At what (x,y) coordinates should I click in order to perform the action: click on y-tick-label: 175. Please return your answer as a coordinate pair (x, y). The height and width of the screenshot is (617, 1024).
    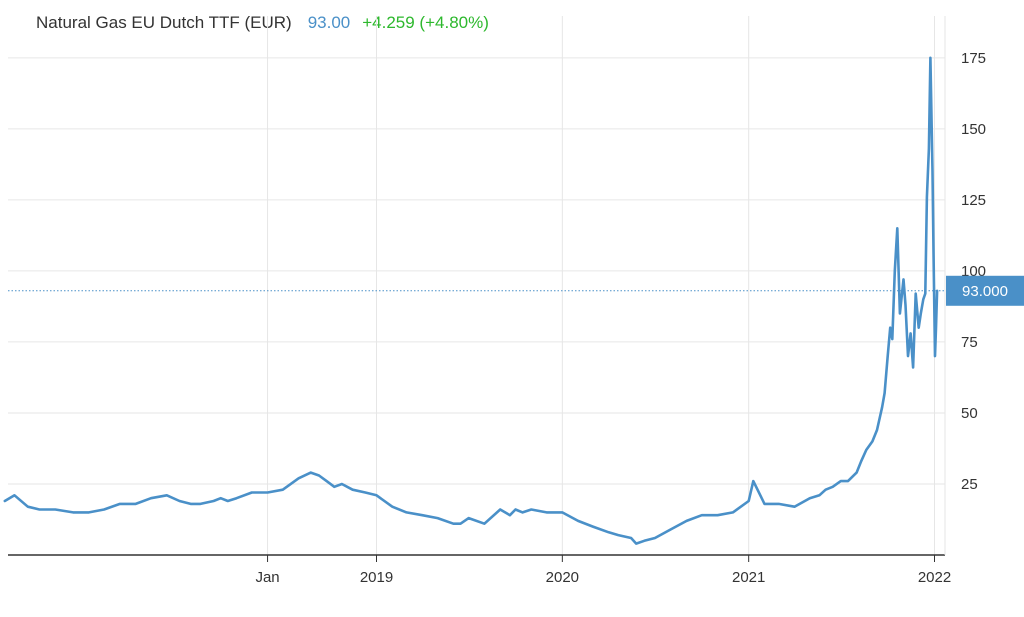
    Looking at the image, I should click on (973, 58).